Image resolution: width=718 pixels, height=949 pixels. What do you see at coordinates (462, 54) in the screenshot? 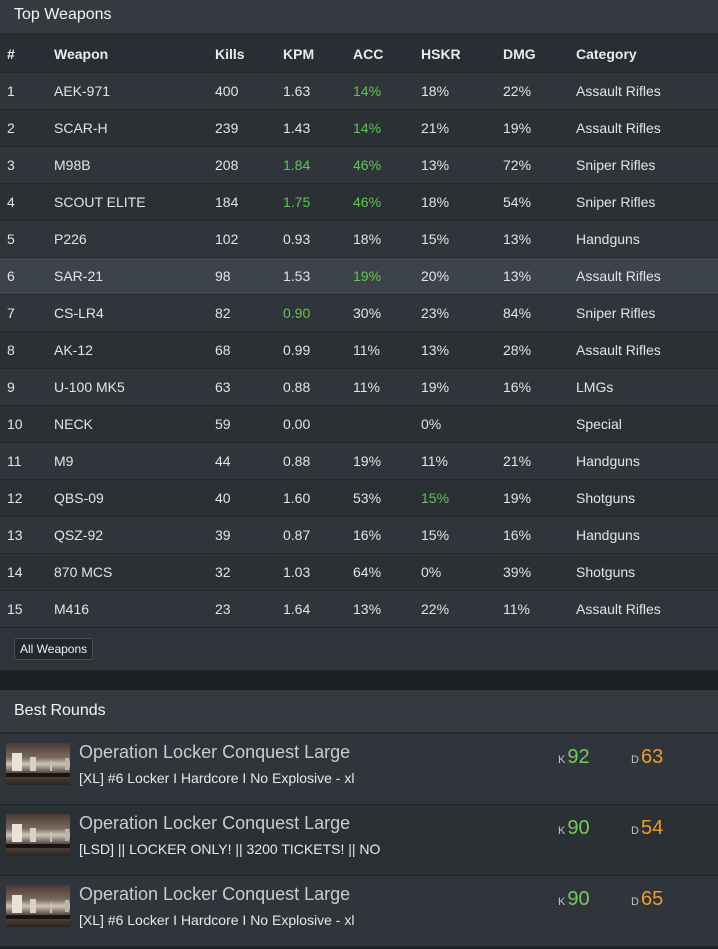
I see `col-hskr: HSKR` at bounding box center [462, 54].